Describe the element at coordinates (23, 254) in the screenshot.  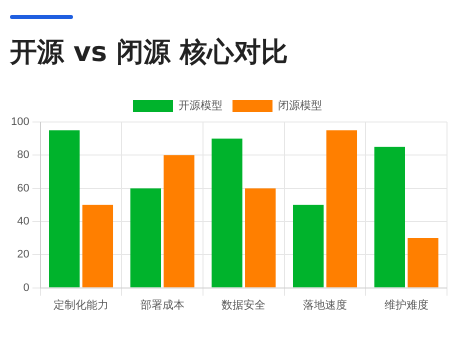
I see `y-tick-label: 20` at that location.